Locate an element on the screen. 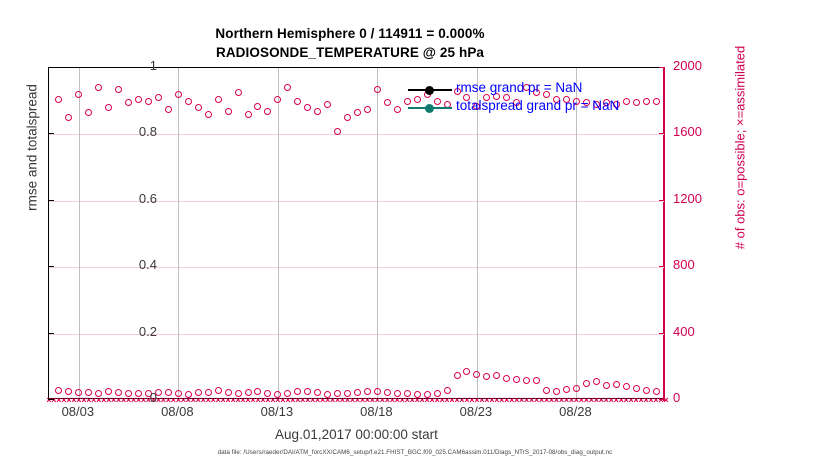 This screenshot has width=830, height=470. chart-title-line-1: Northern Hemisphere 0 / 114911 = 0.000% is located at coordinates (350, 33).